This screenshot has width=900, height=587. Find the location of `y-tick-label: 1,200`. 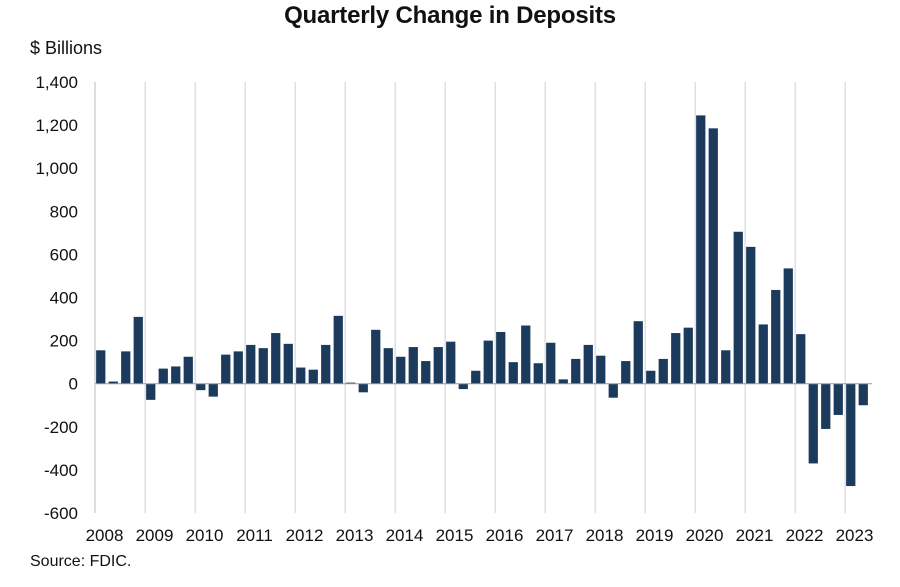

y-tick-label: 1,200 is located at coordinates (56, 125).